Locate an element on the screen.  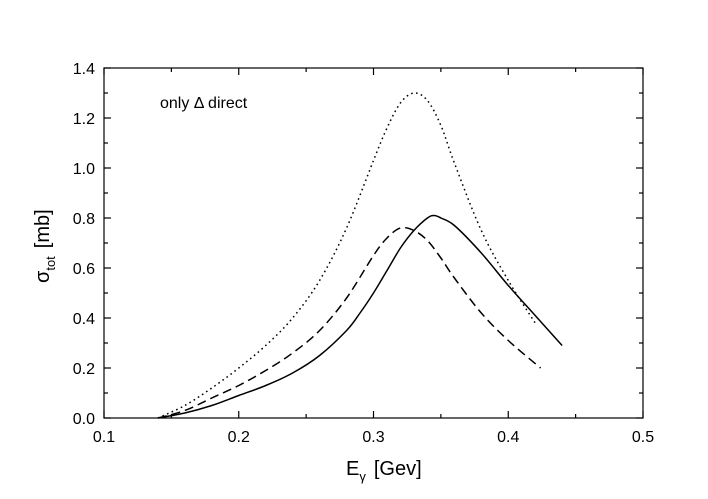
y-tick-label: 1.4 is located at coordinates (84, 69).